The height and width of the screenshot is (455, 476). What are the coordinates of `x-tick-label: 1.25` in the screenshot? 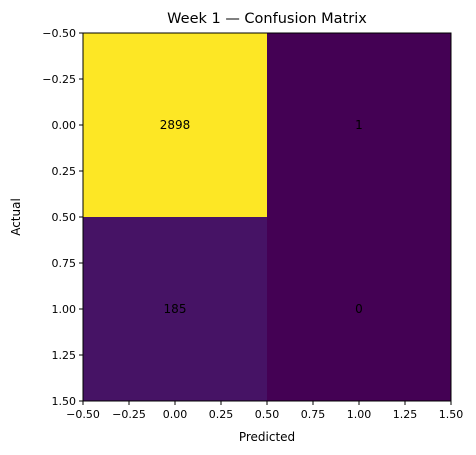 It's located at (405, 414).